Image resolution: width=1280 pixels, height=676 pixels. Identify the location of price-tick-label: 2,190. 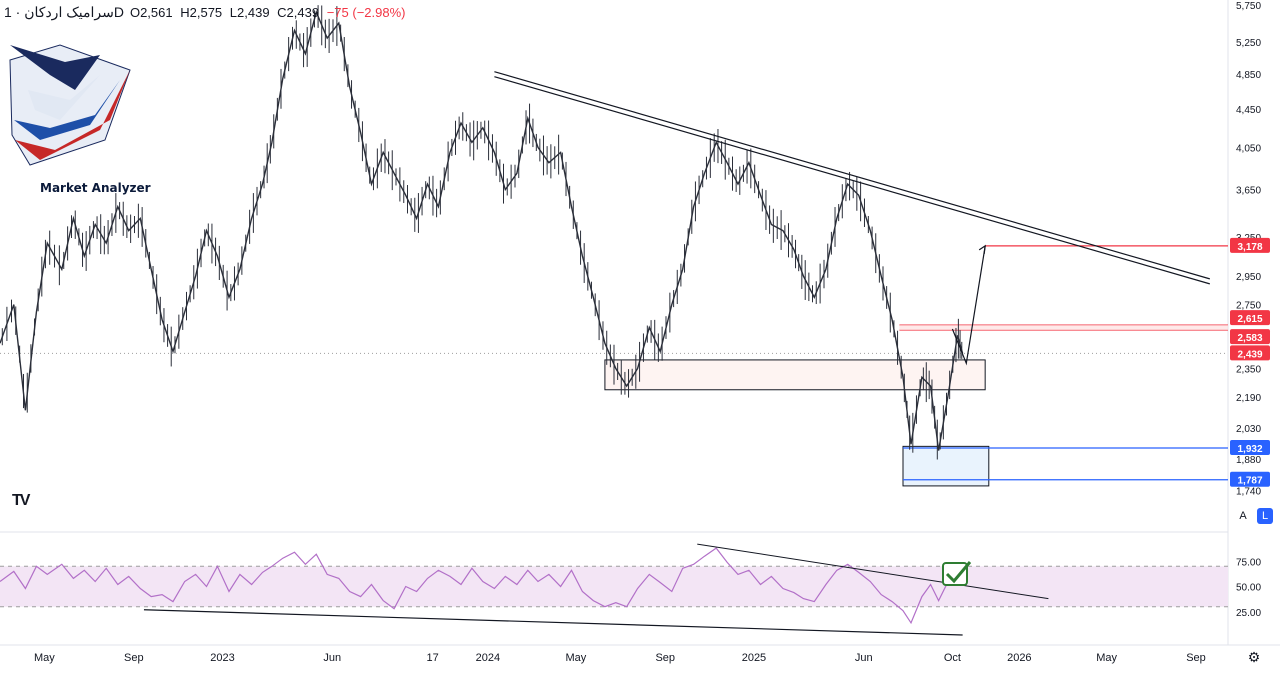
(1248, 398).